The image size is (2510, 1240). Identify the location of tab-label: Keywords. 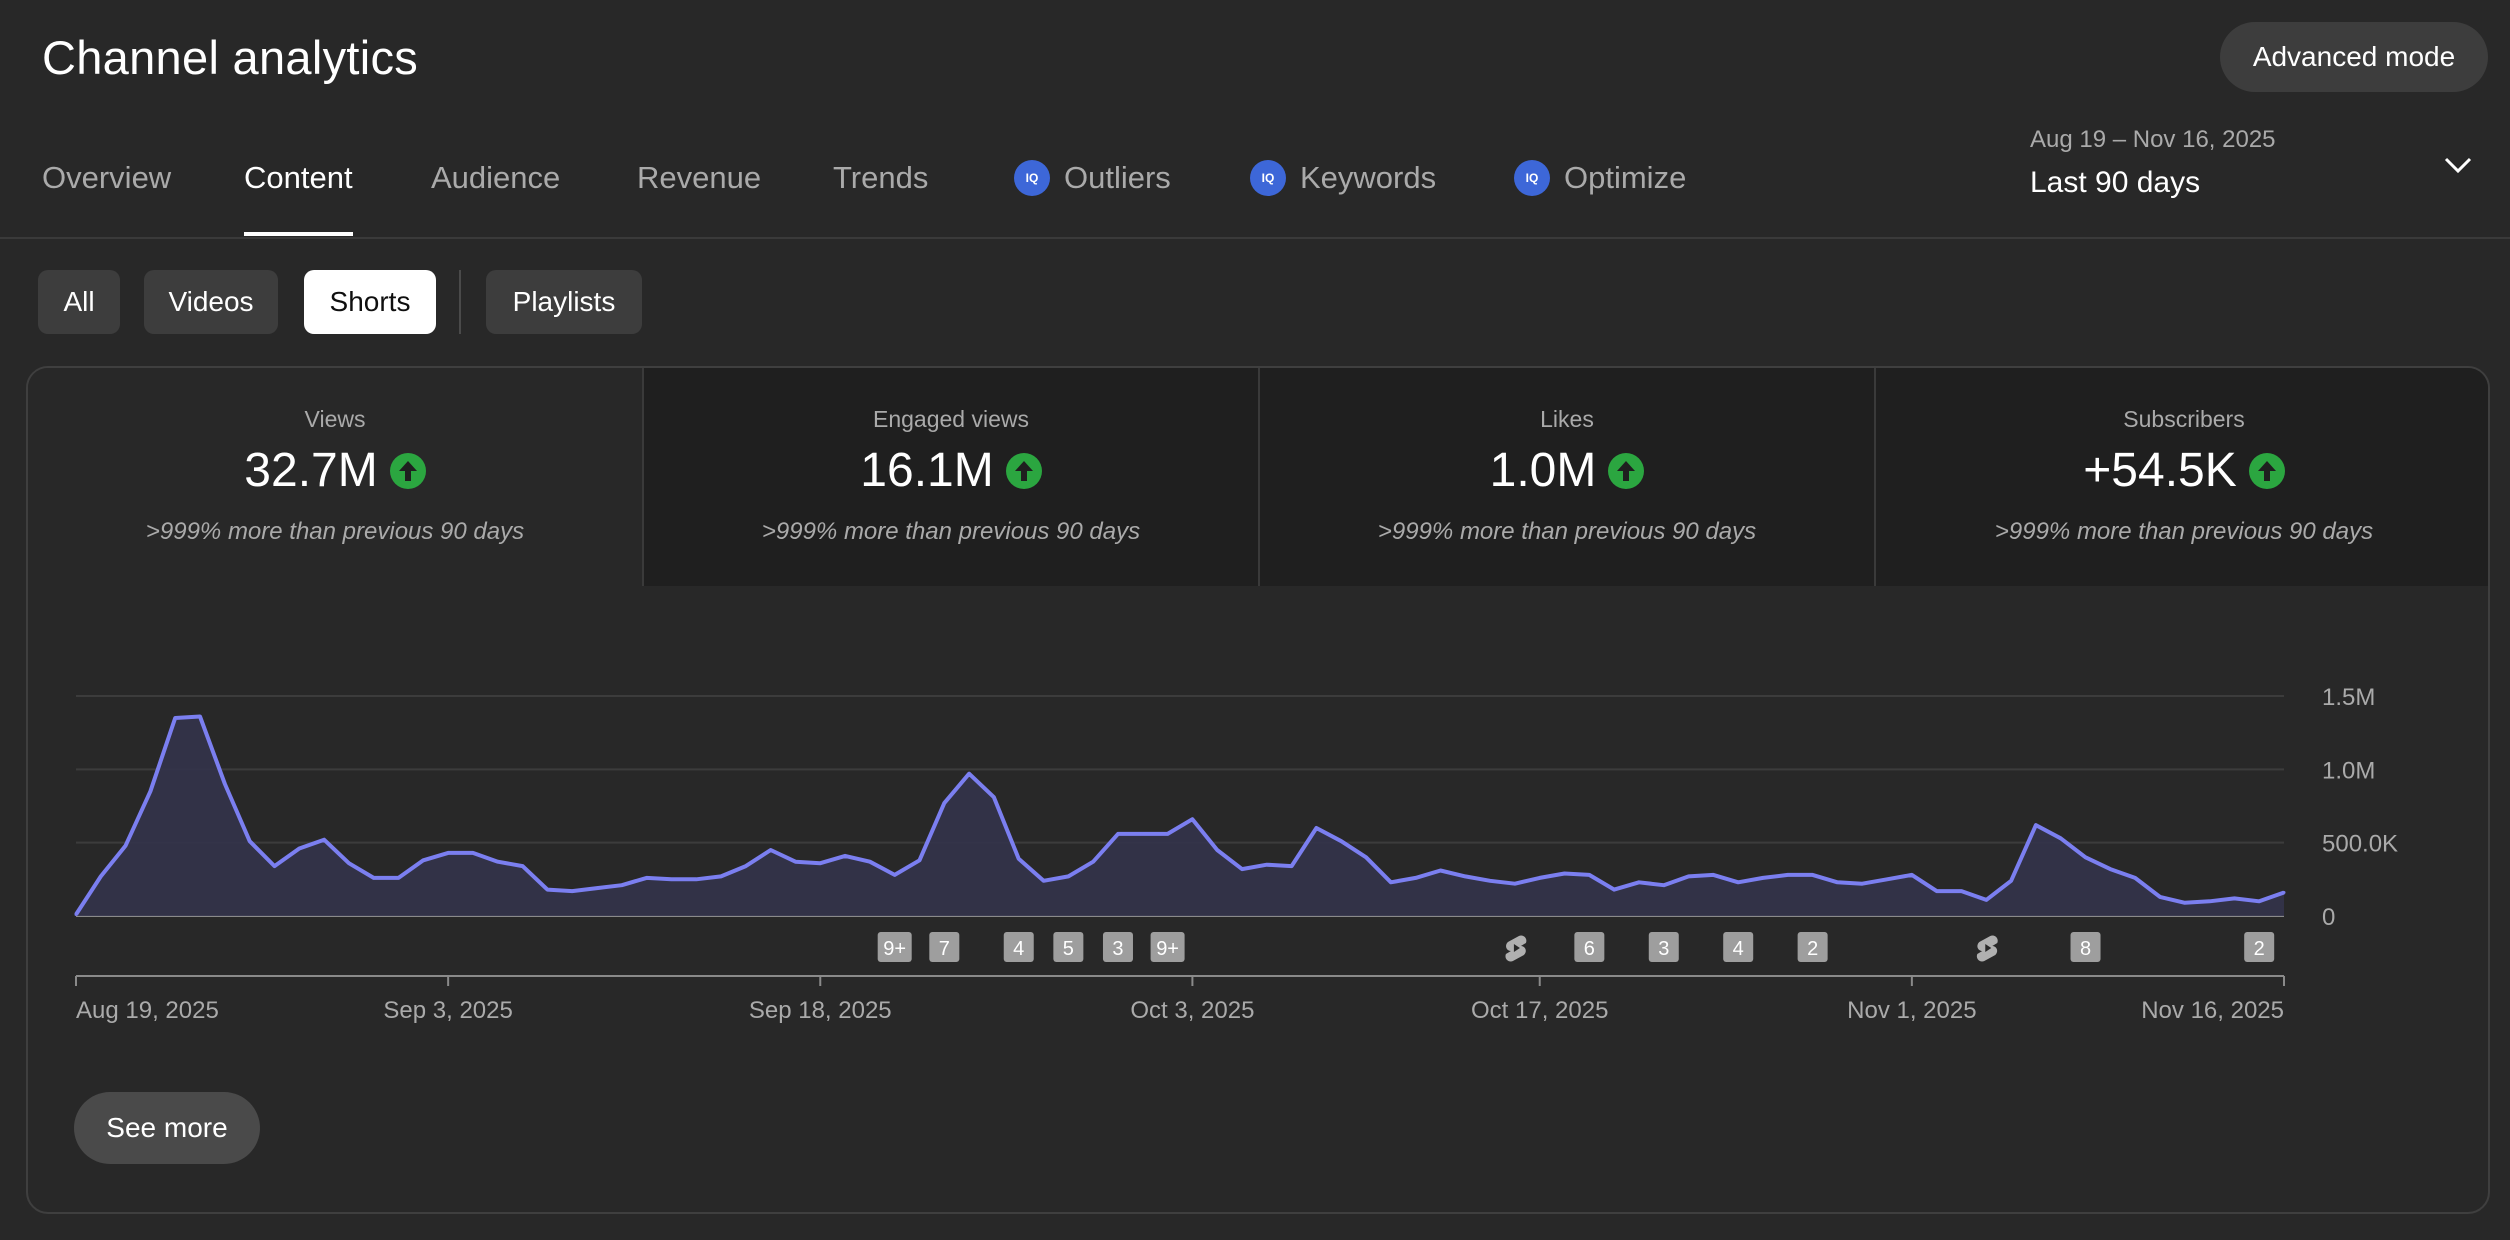
(1368, 177).